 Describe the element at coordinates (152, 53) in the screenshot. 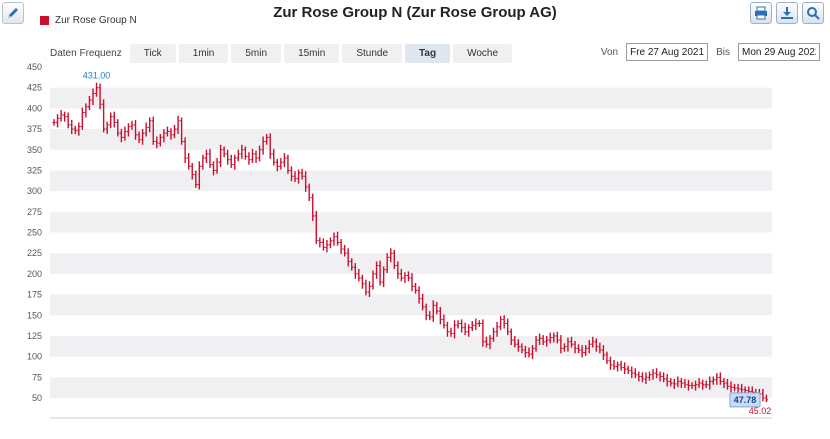

I see `freq-tab-tick: Tick` at that location.